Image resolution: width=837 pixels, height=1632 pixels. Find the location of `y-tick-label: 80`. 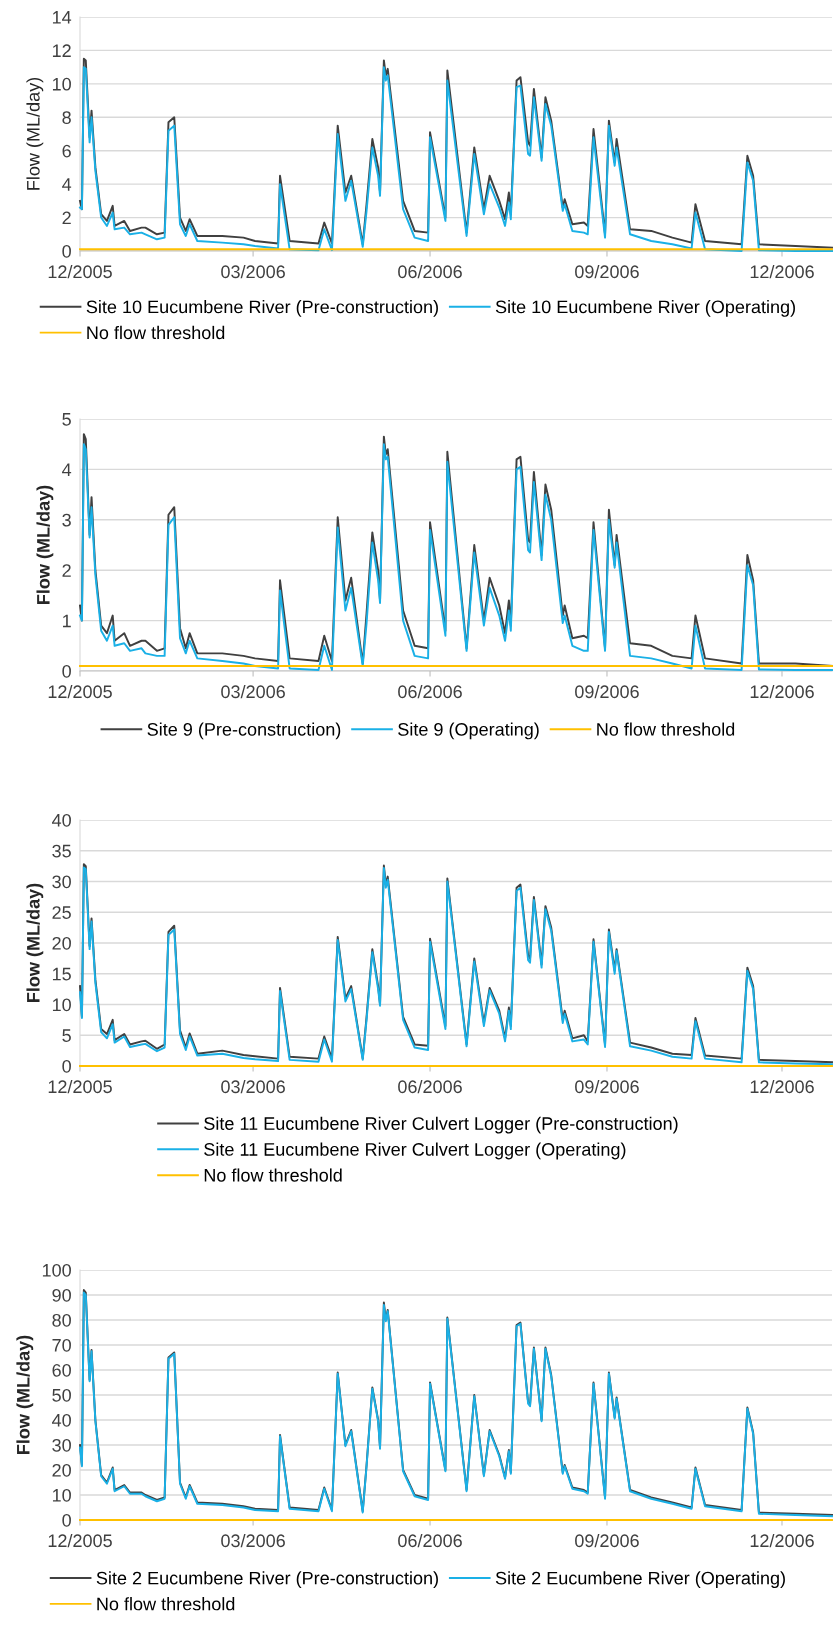

y-tick-label: 80 is located at coordinates (61, 1320).